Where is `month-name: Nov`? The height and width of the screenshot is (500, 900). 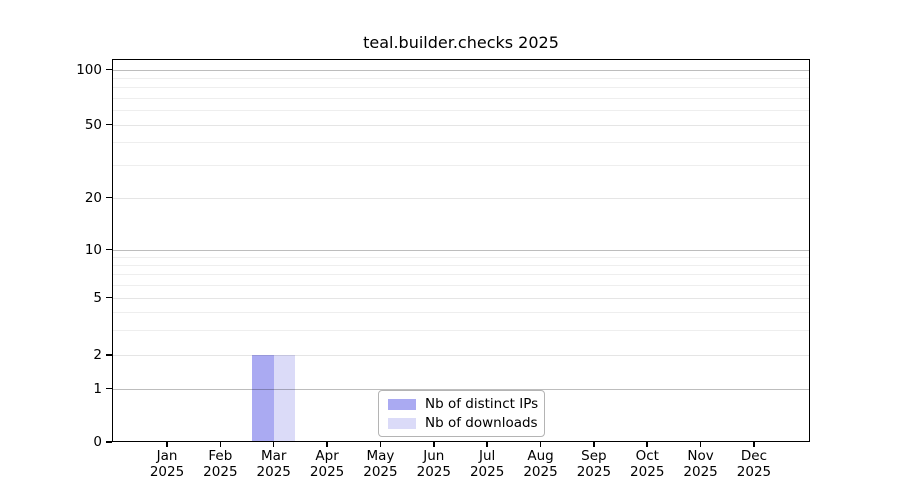
month-name: Nov is located at coordinates (700, 456).